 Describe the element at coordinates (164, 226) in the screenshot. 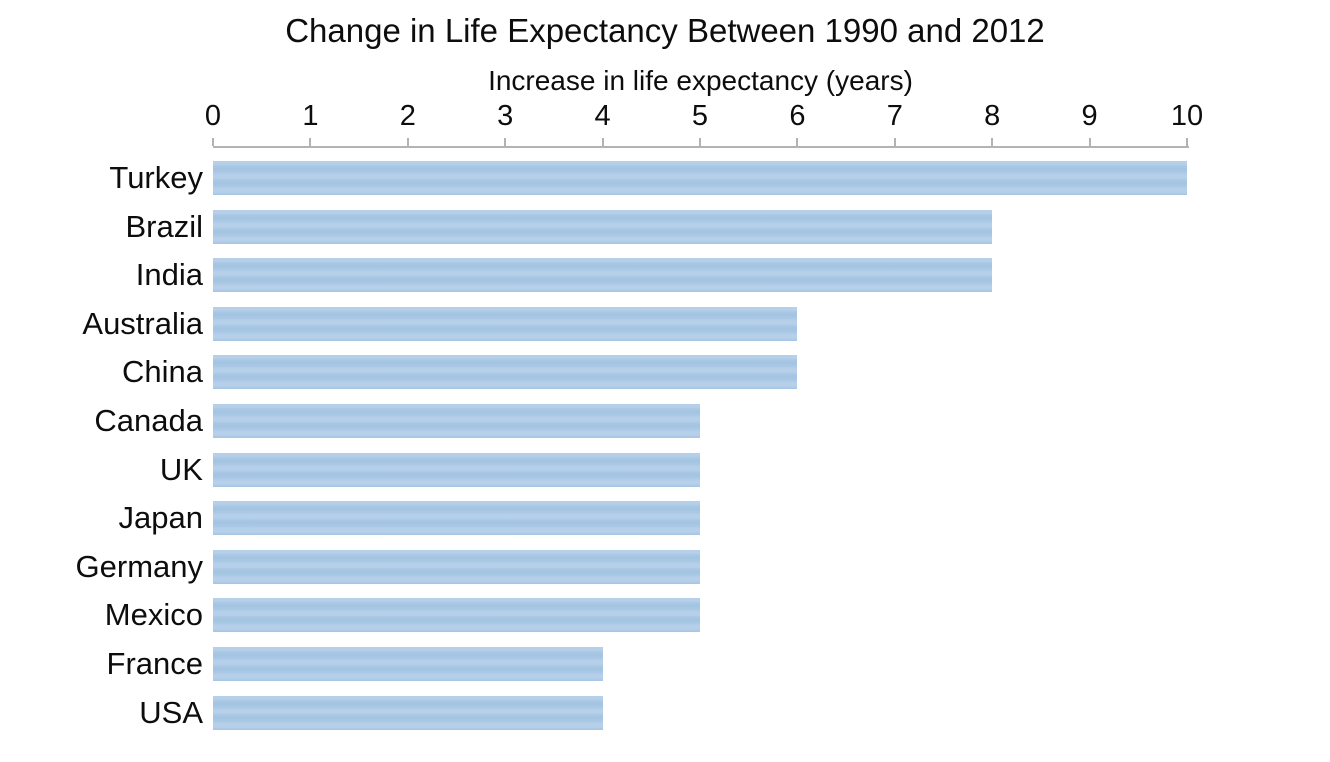

I see `category-label: Brazil` at that location.